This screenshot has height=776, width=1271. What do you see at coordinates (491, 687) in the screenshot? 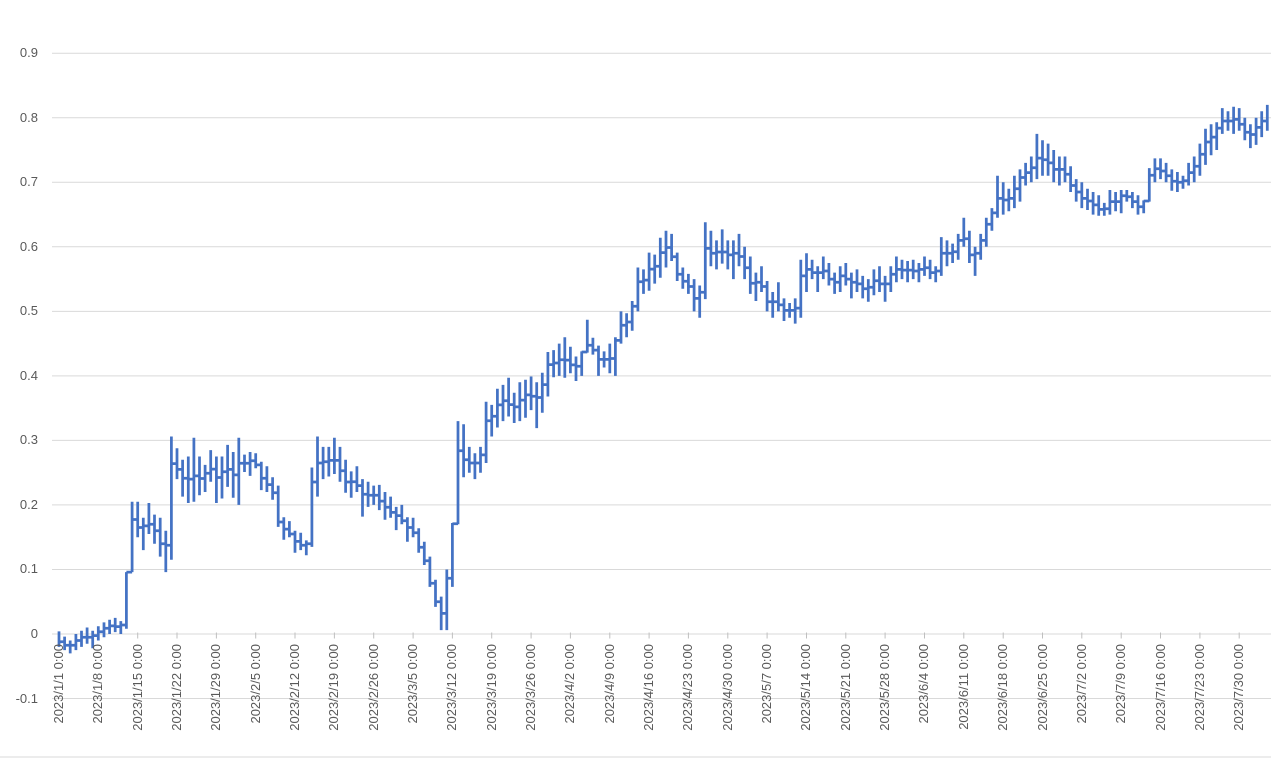
I see `x-axis-tick-label: 2023/3/19 0:00` at bounding box center [491, 687].